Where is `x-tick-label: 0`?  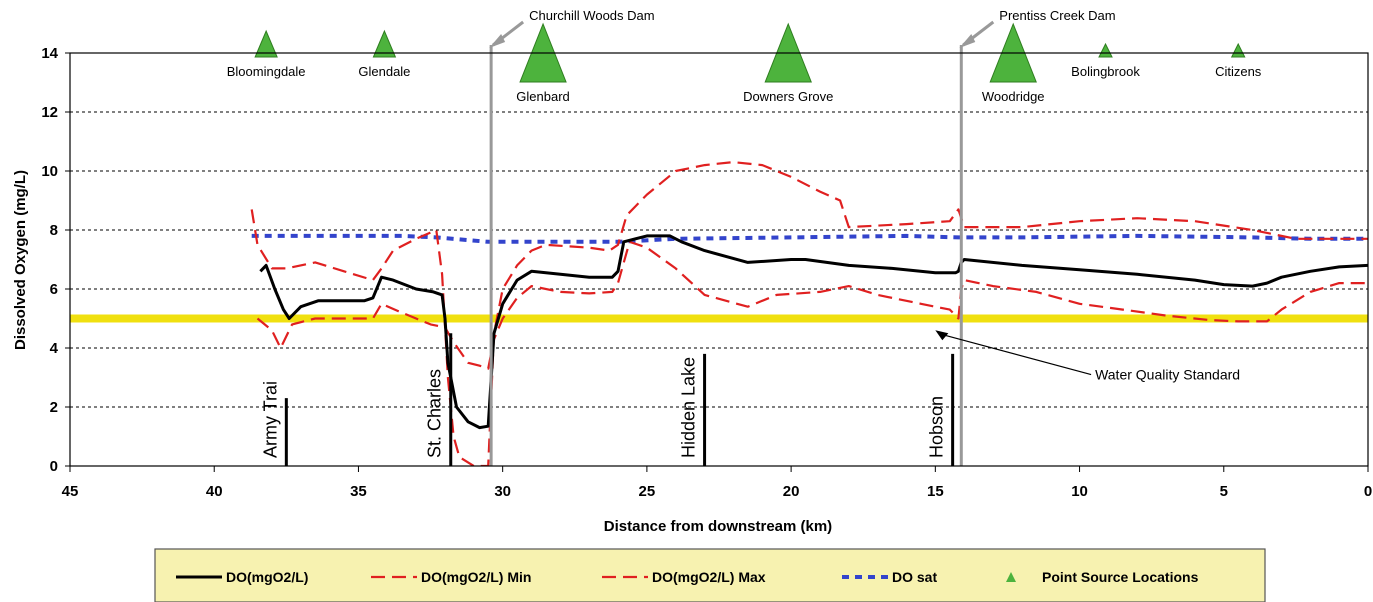
x-tick-label: 0 is located at coordinates (1368, 491).